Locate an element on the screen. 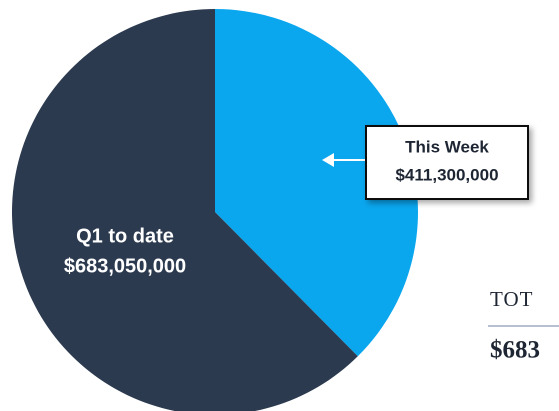 This screenshot has width=559, height=411. callout-arrowhead is located at coordinates (328, 160).